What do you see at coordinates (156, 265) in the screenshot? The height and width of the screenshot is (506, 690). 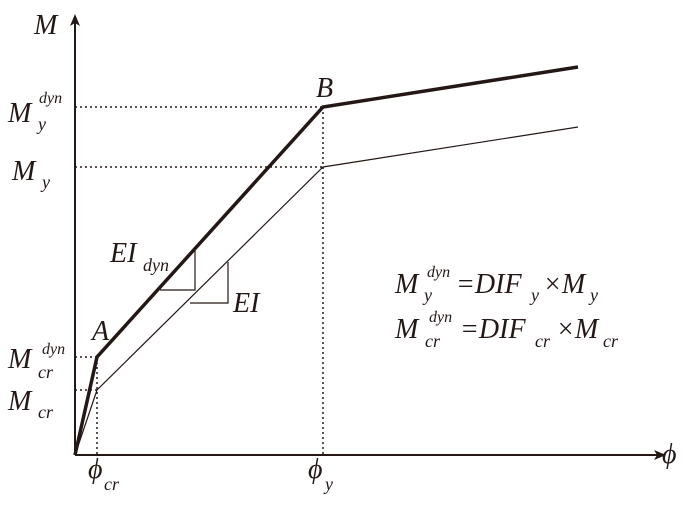 I see `label-sub: dyn` at bounding box center [156, 265].